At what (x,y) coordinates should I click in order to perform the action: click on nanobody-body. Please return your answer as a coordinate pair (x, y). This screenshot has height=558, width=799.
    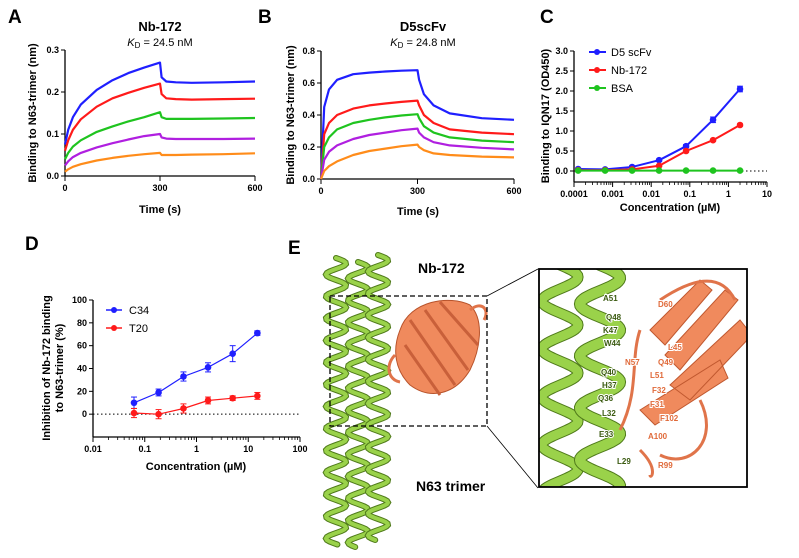
    Looking at the image, I should click on (437, 346).